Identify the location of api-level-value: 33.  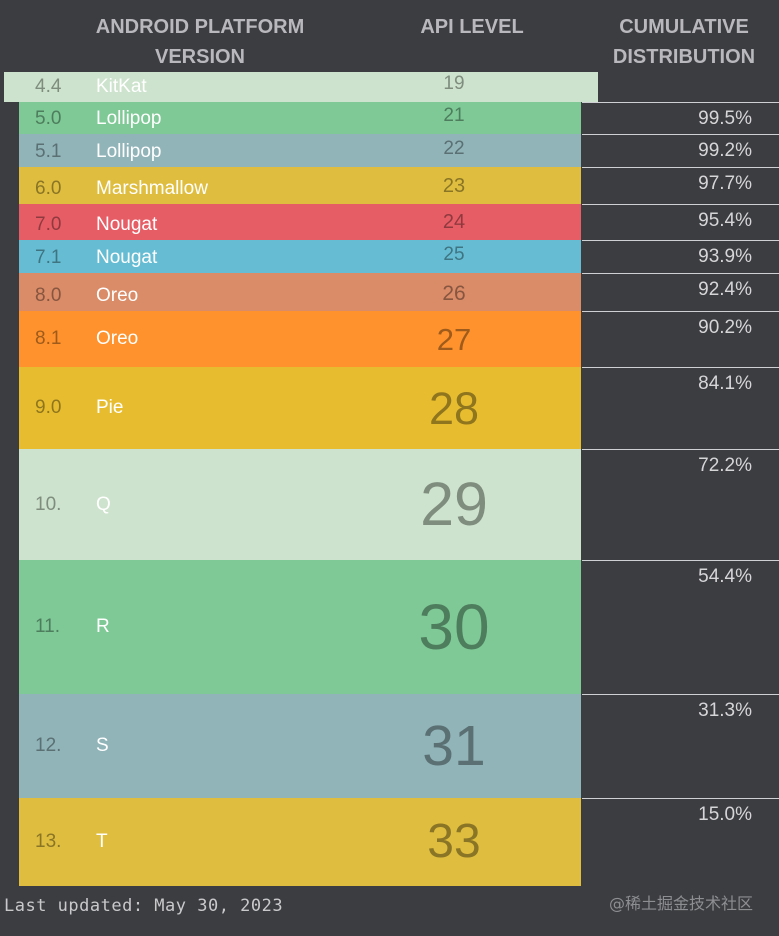
(454, 841).